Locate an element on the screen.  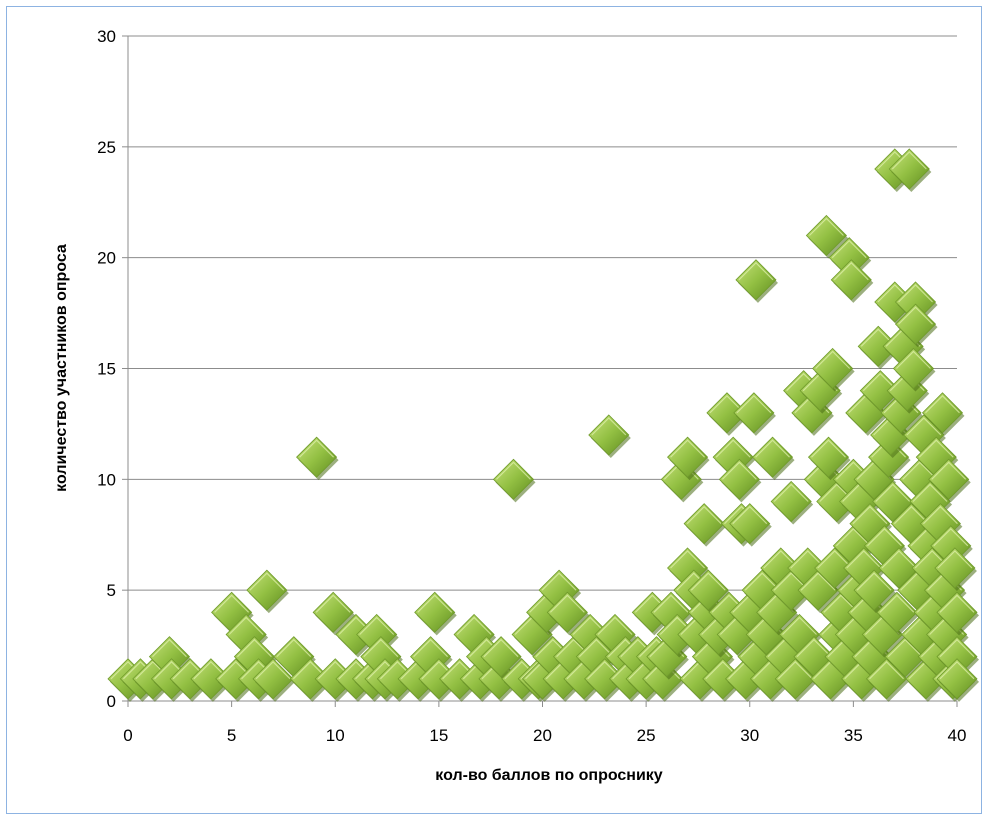
x-tick-labels: 0 5 10 15 20 25 30 35 40 is located at coordinates (544, 735).